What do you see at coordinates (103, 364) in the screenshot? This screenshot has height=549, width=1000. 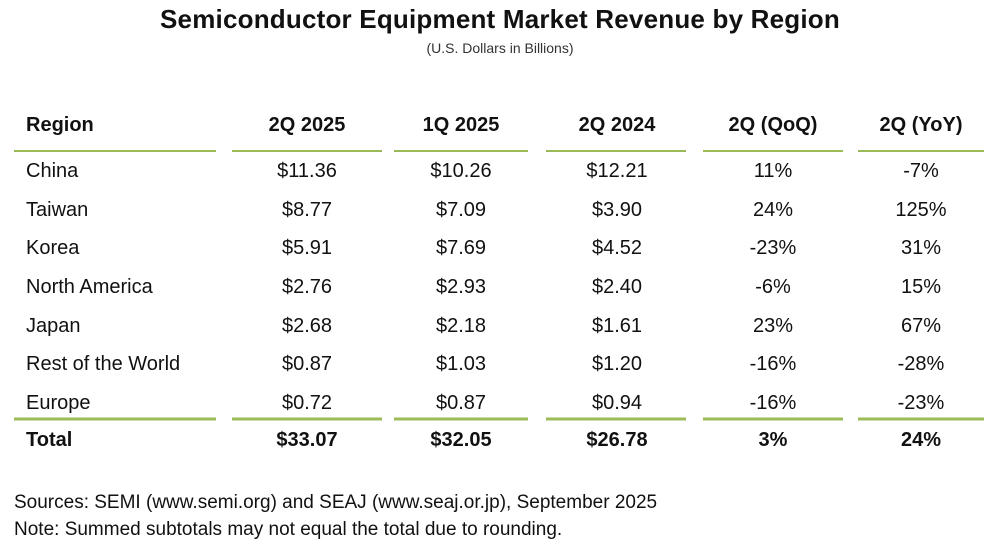 I see `row-5-region: Rest of the World` at bounding box center [103, 364].